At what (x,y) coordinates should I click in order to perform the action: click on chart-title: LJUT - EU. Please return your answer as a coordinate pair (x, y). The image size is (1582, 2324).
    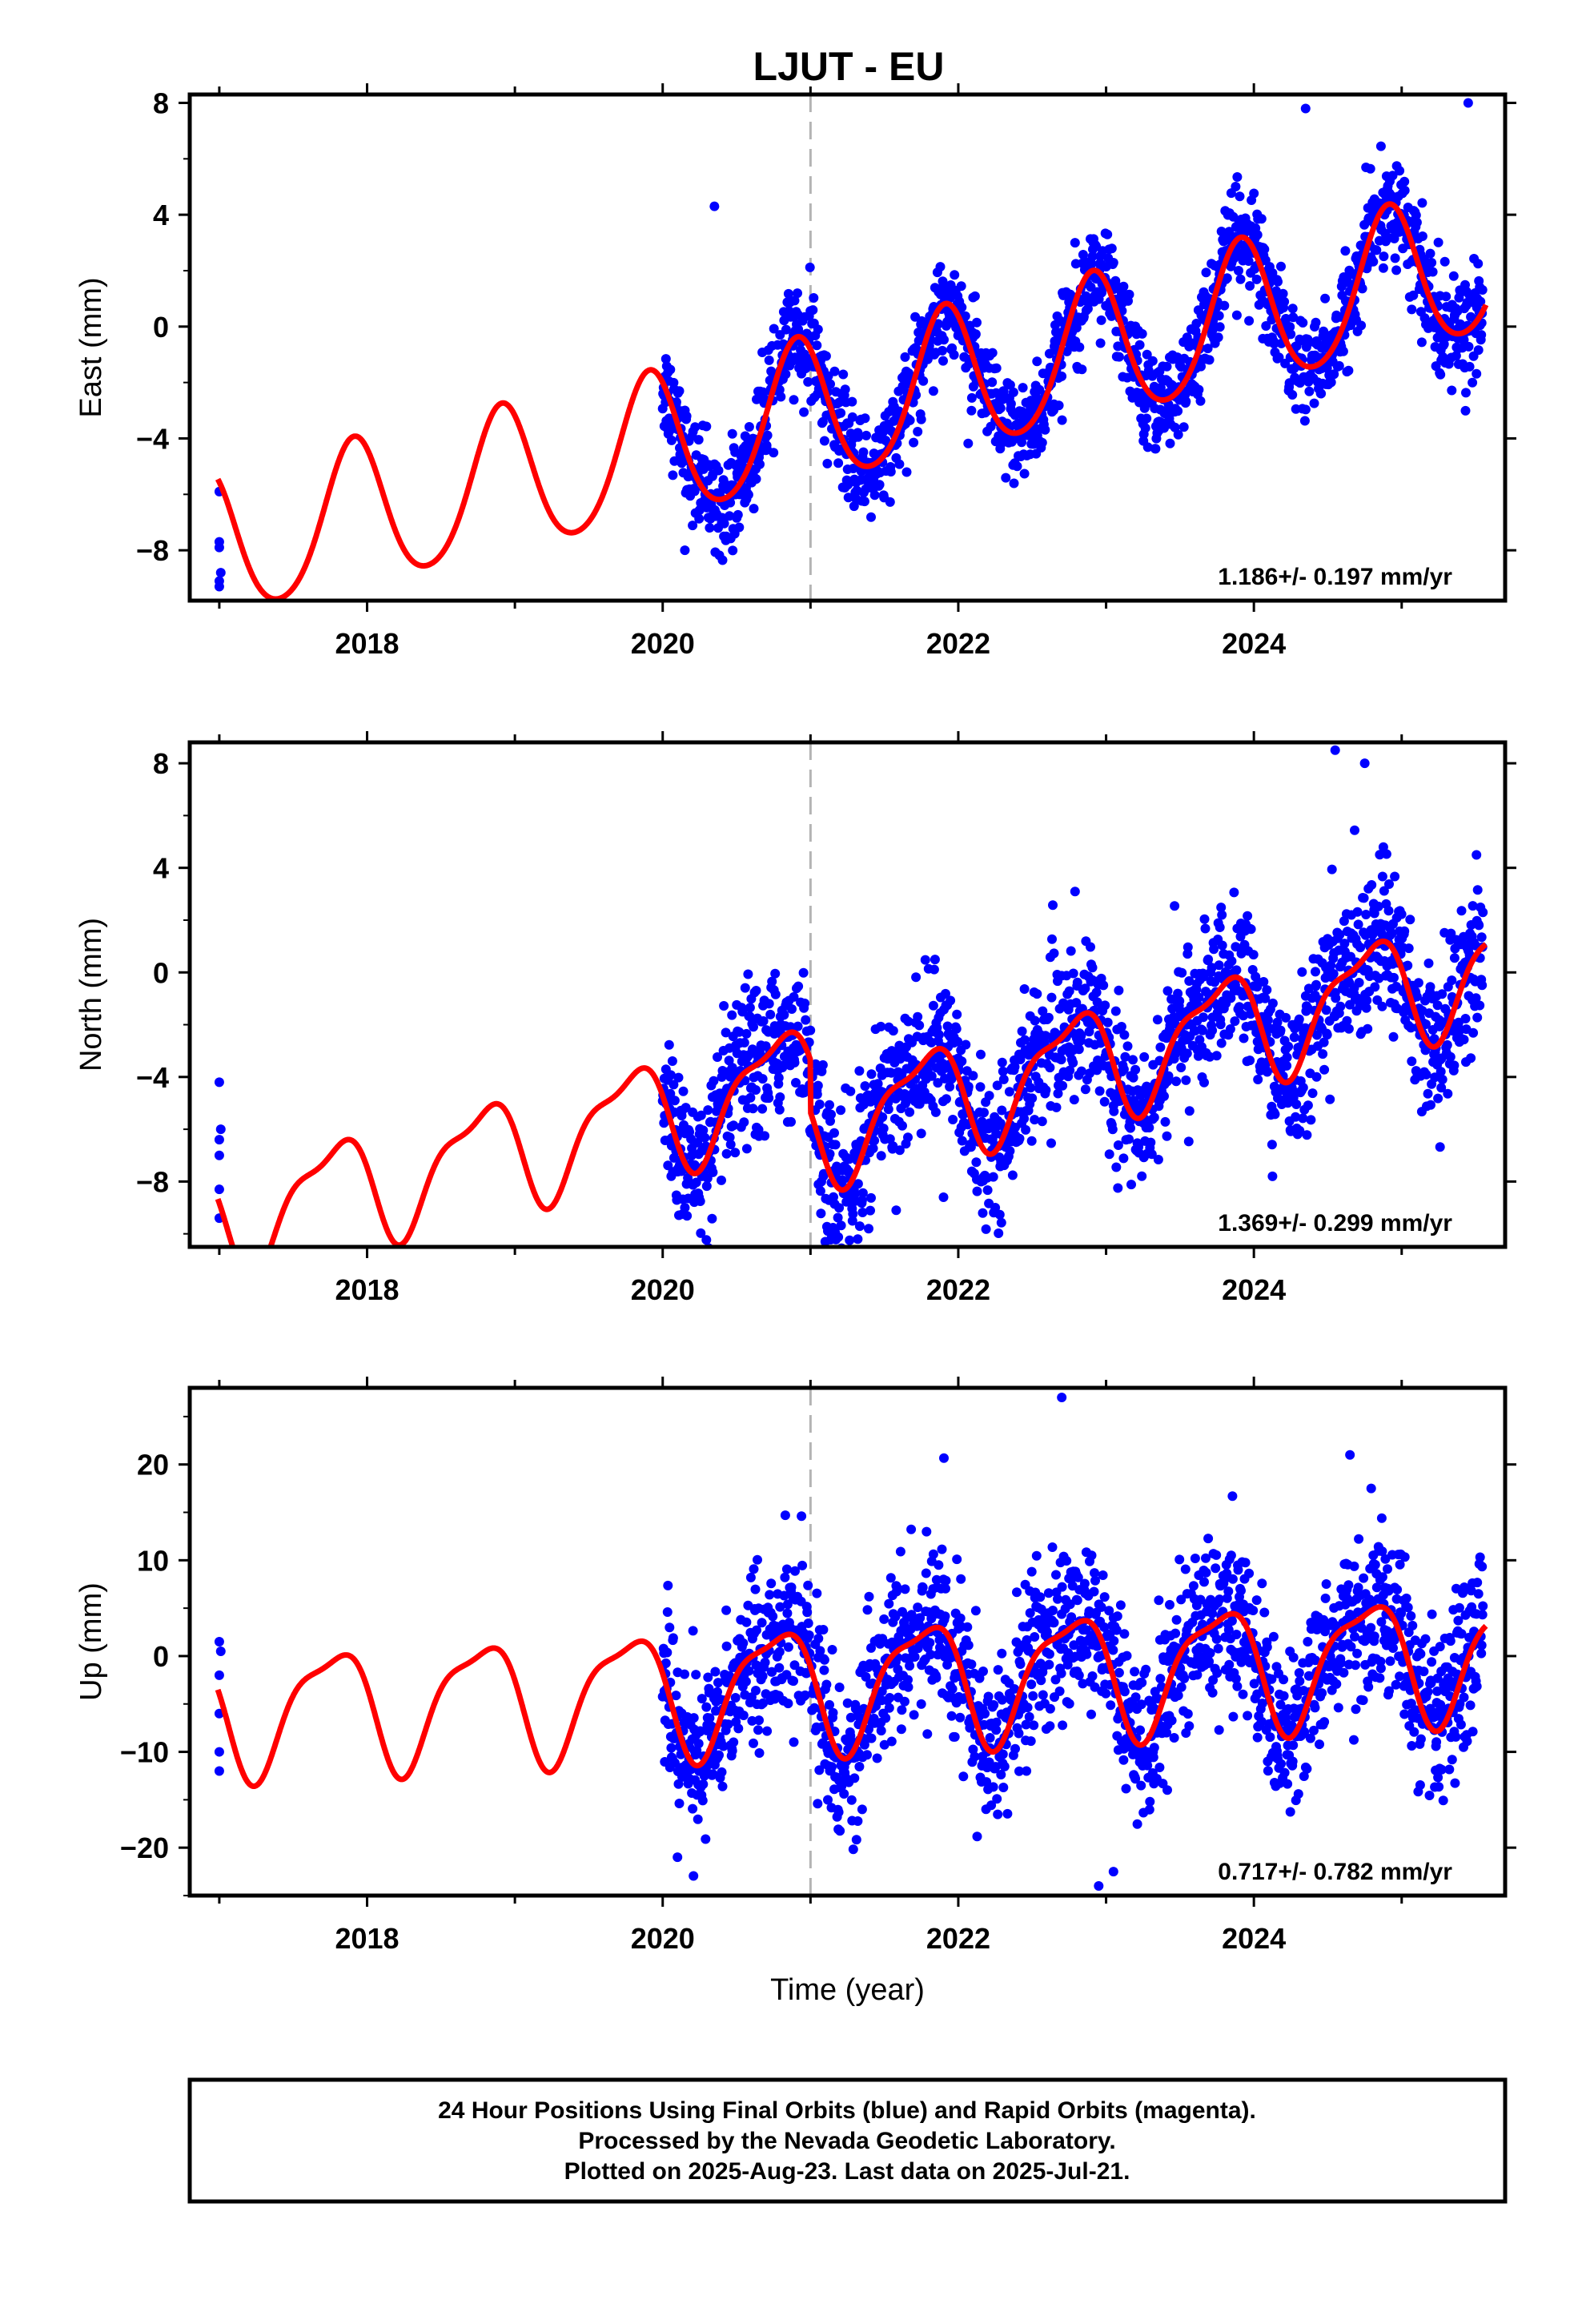
    Looking at the image, I should click on (849, 66).